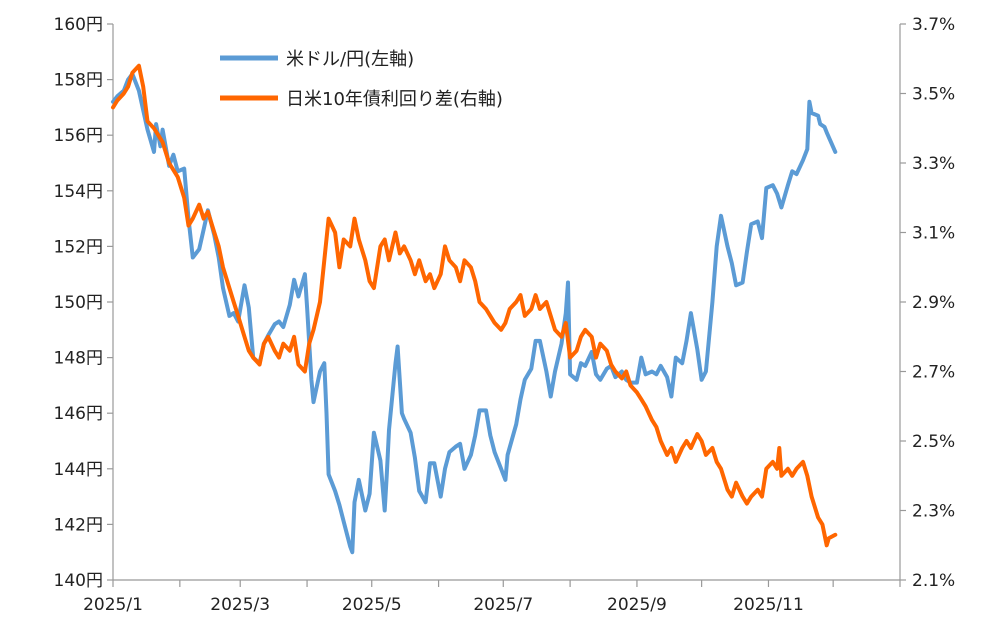 This screenshot has width=1000, height=628. Describe the element at coordinates (78, 525) in the screenshot. I see `left-tick-label: 142円` at that location.